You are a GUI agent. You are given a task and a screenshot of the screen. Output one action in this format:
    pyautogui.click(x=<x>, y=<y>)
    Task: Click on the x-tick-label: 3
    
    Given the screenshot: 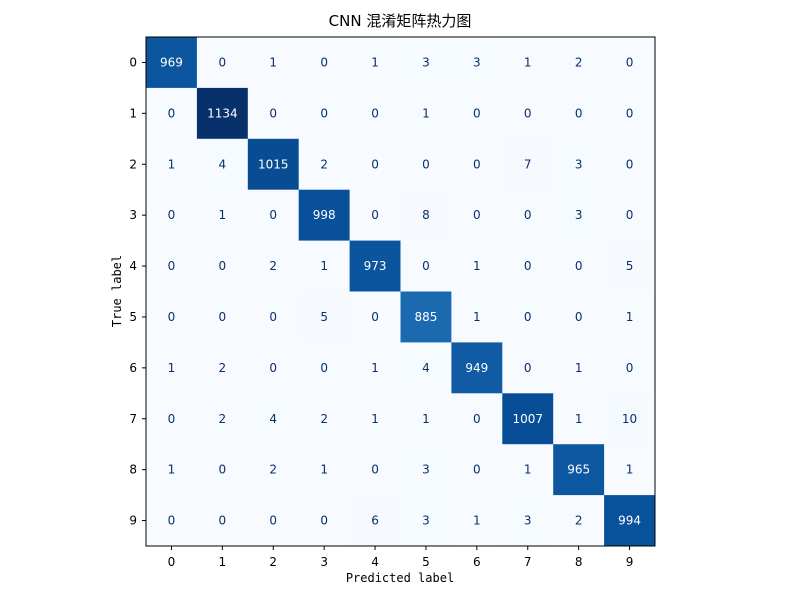 What is the action you would take?
    pyautogui.click(x=324, y=562)
    